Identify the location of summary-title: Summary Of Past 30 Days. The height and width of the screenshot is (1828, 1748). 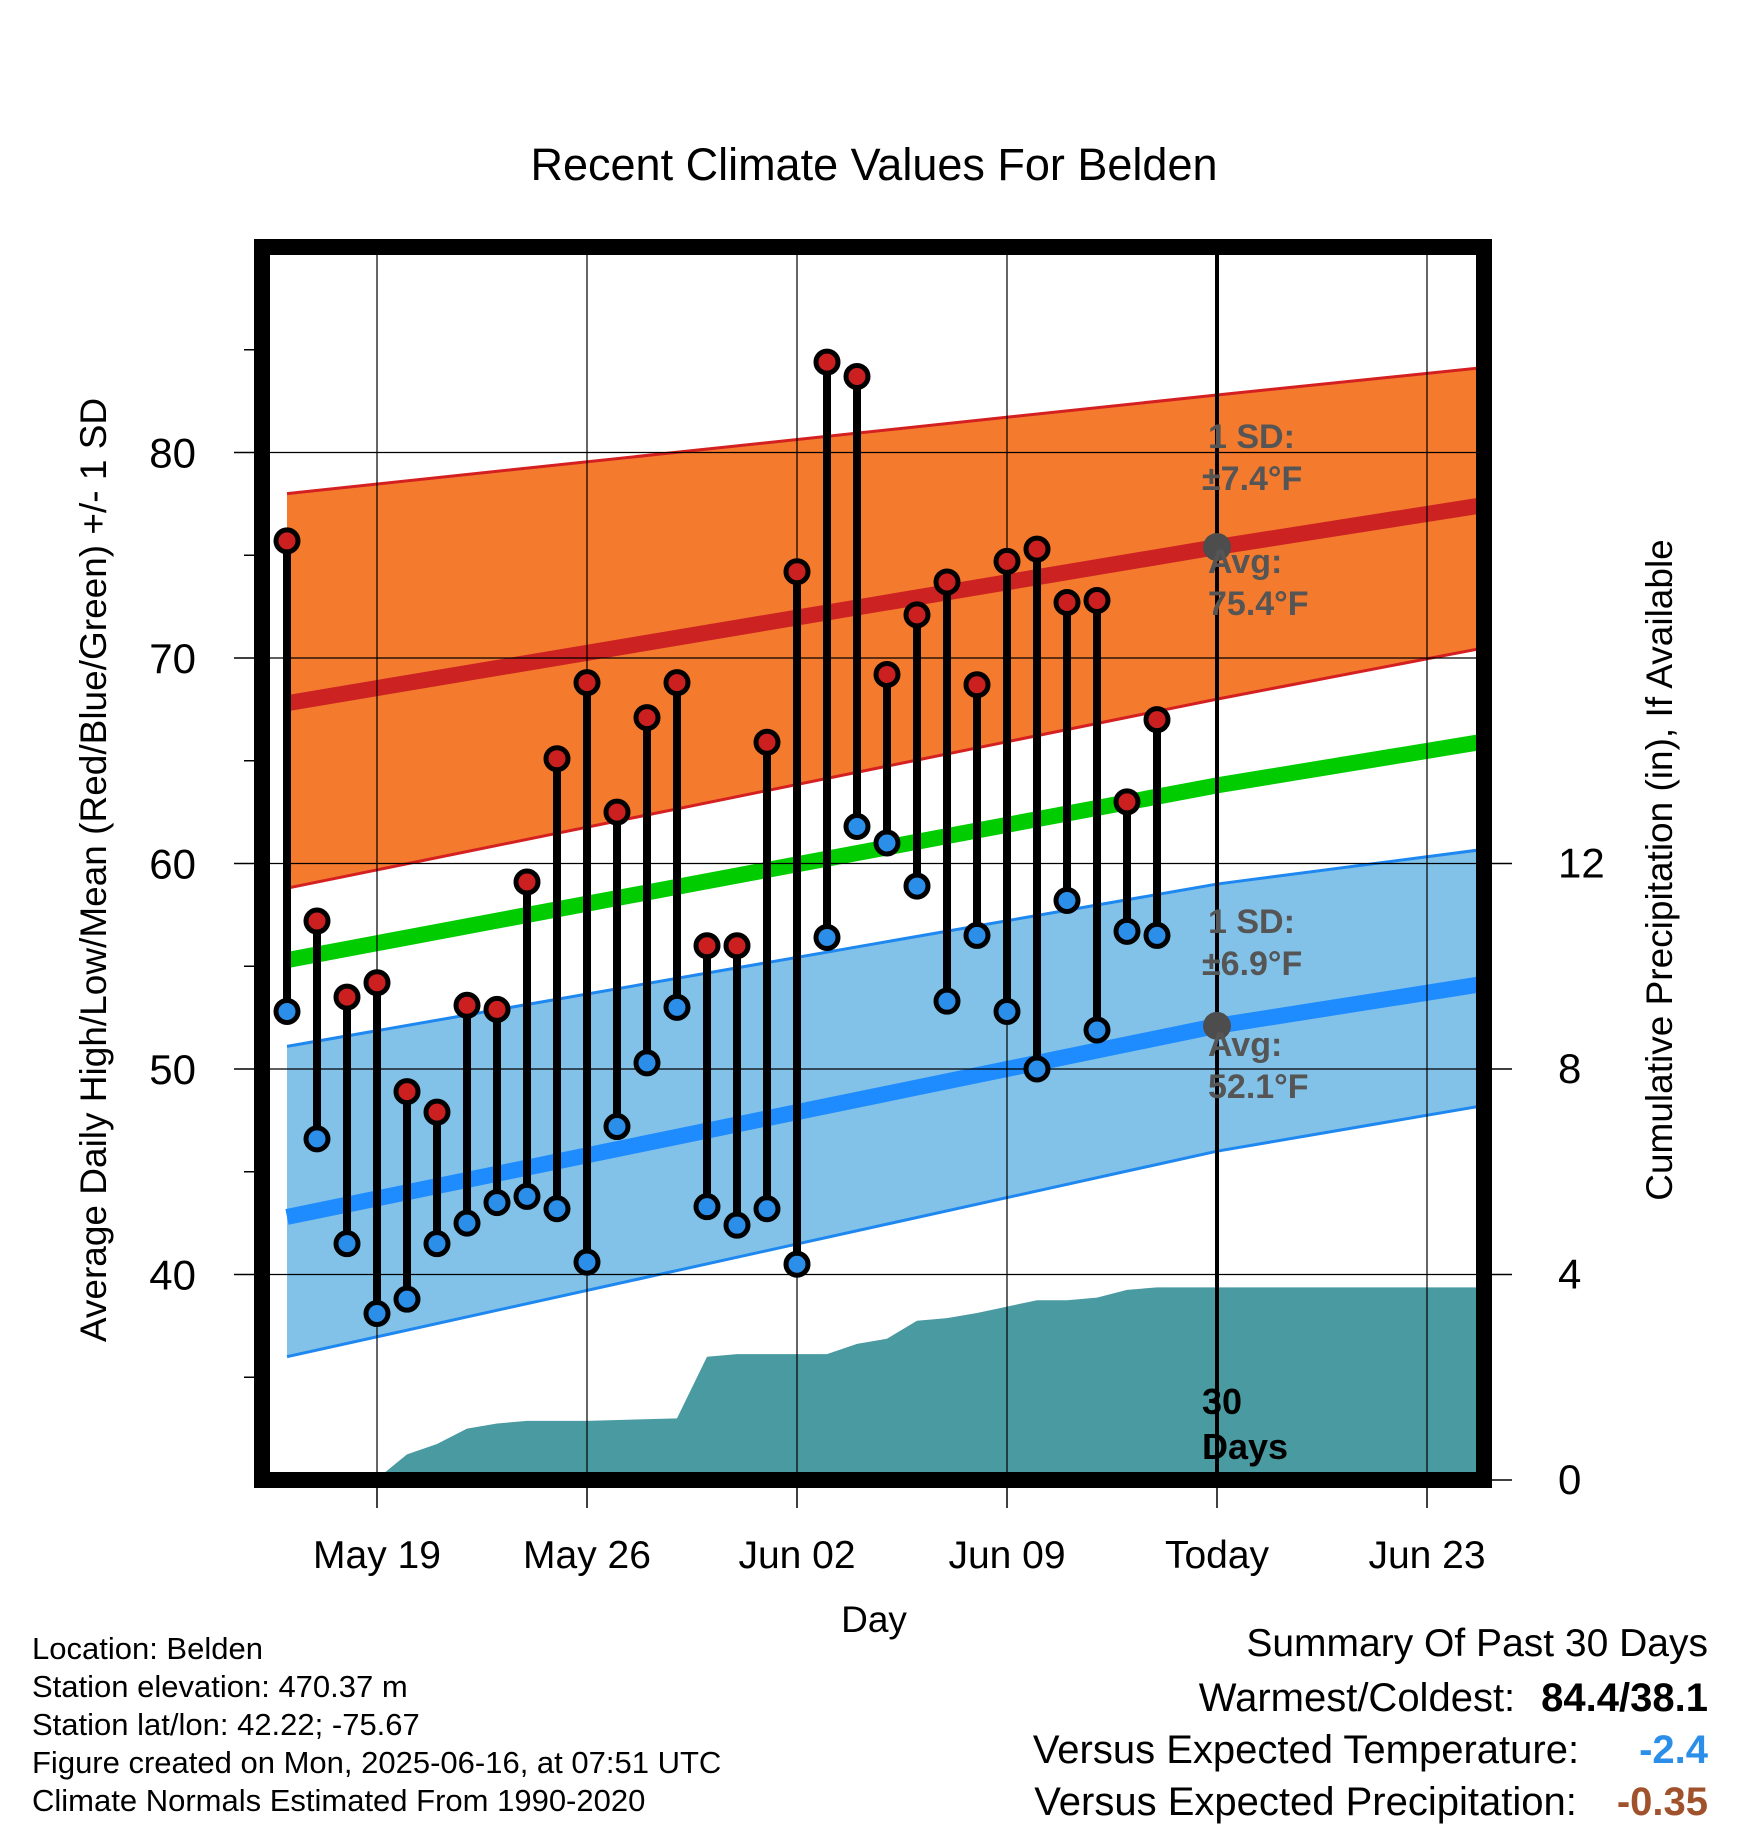
(1477, 1643).